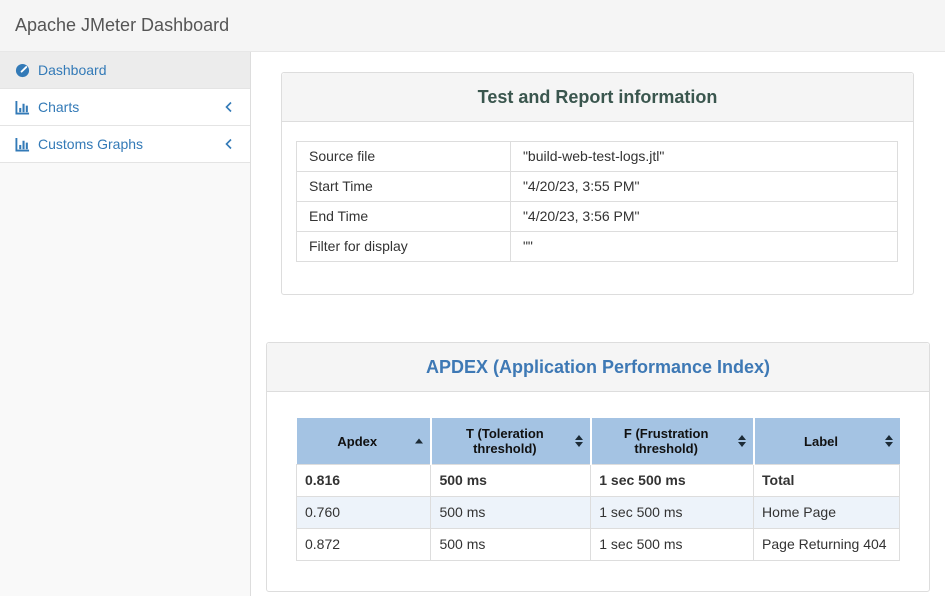 This screenshot has height=596, width=945. Describe the element at coordinates (704, 156) in the screenshot. I see `info-value: "build-web-test-logs.jtl"` at that location.